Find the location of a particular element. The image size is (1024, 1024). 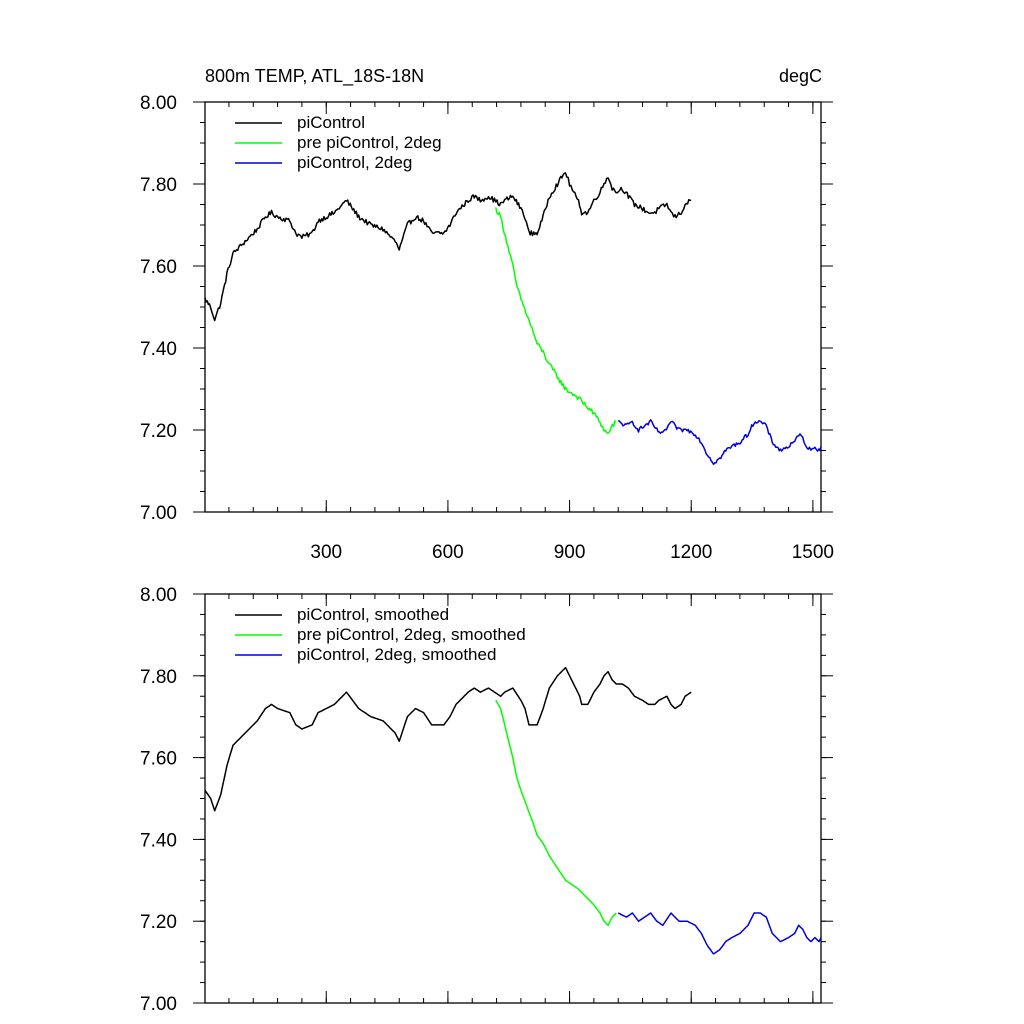

legend-label: piControl, 2deg is located at coordinates (354, 162).